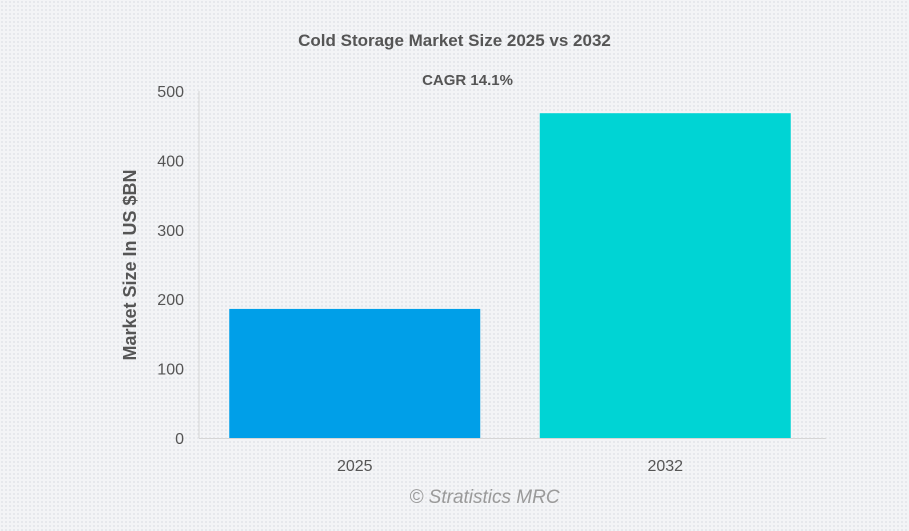  Describe the element at coordinates (170, 370) in the screenshot. I see `y-tick-label: 100` at that location.